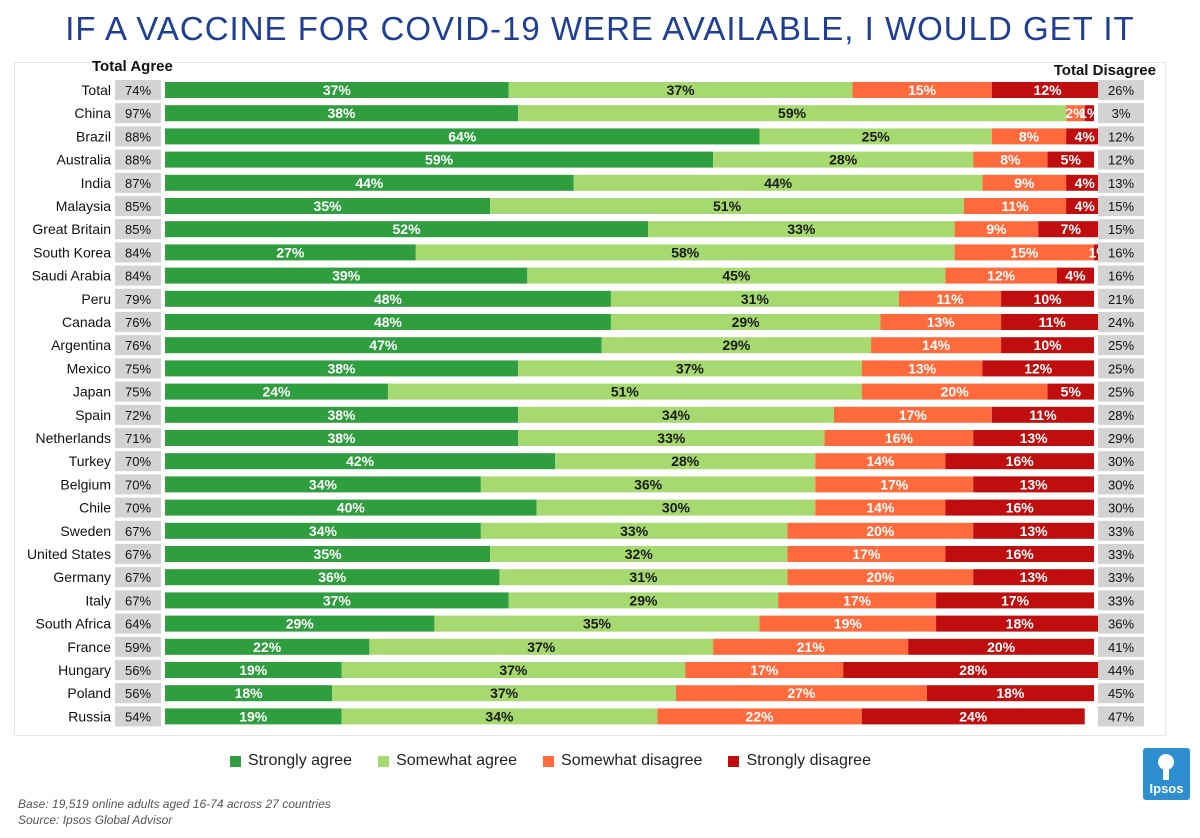  Describe the element at coordinates (1121, 670) in the screenshot. I see `total-disagree-value: 44%` at that location.